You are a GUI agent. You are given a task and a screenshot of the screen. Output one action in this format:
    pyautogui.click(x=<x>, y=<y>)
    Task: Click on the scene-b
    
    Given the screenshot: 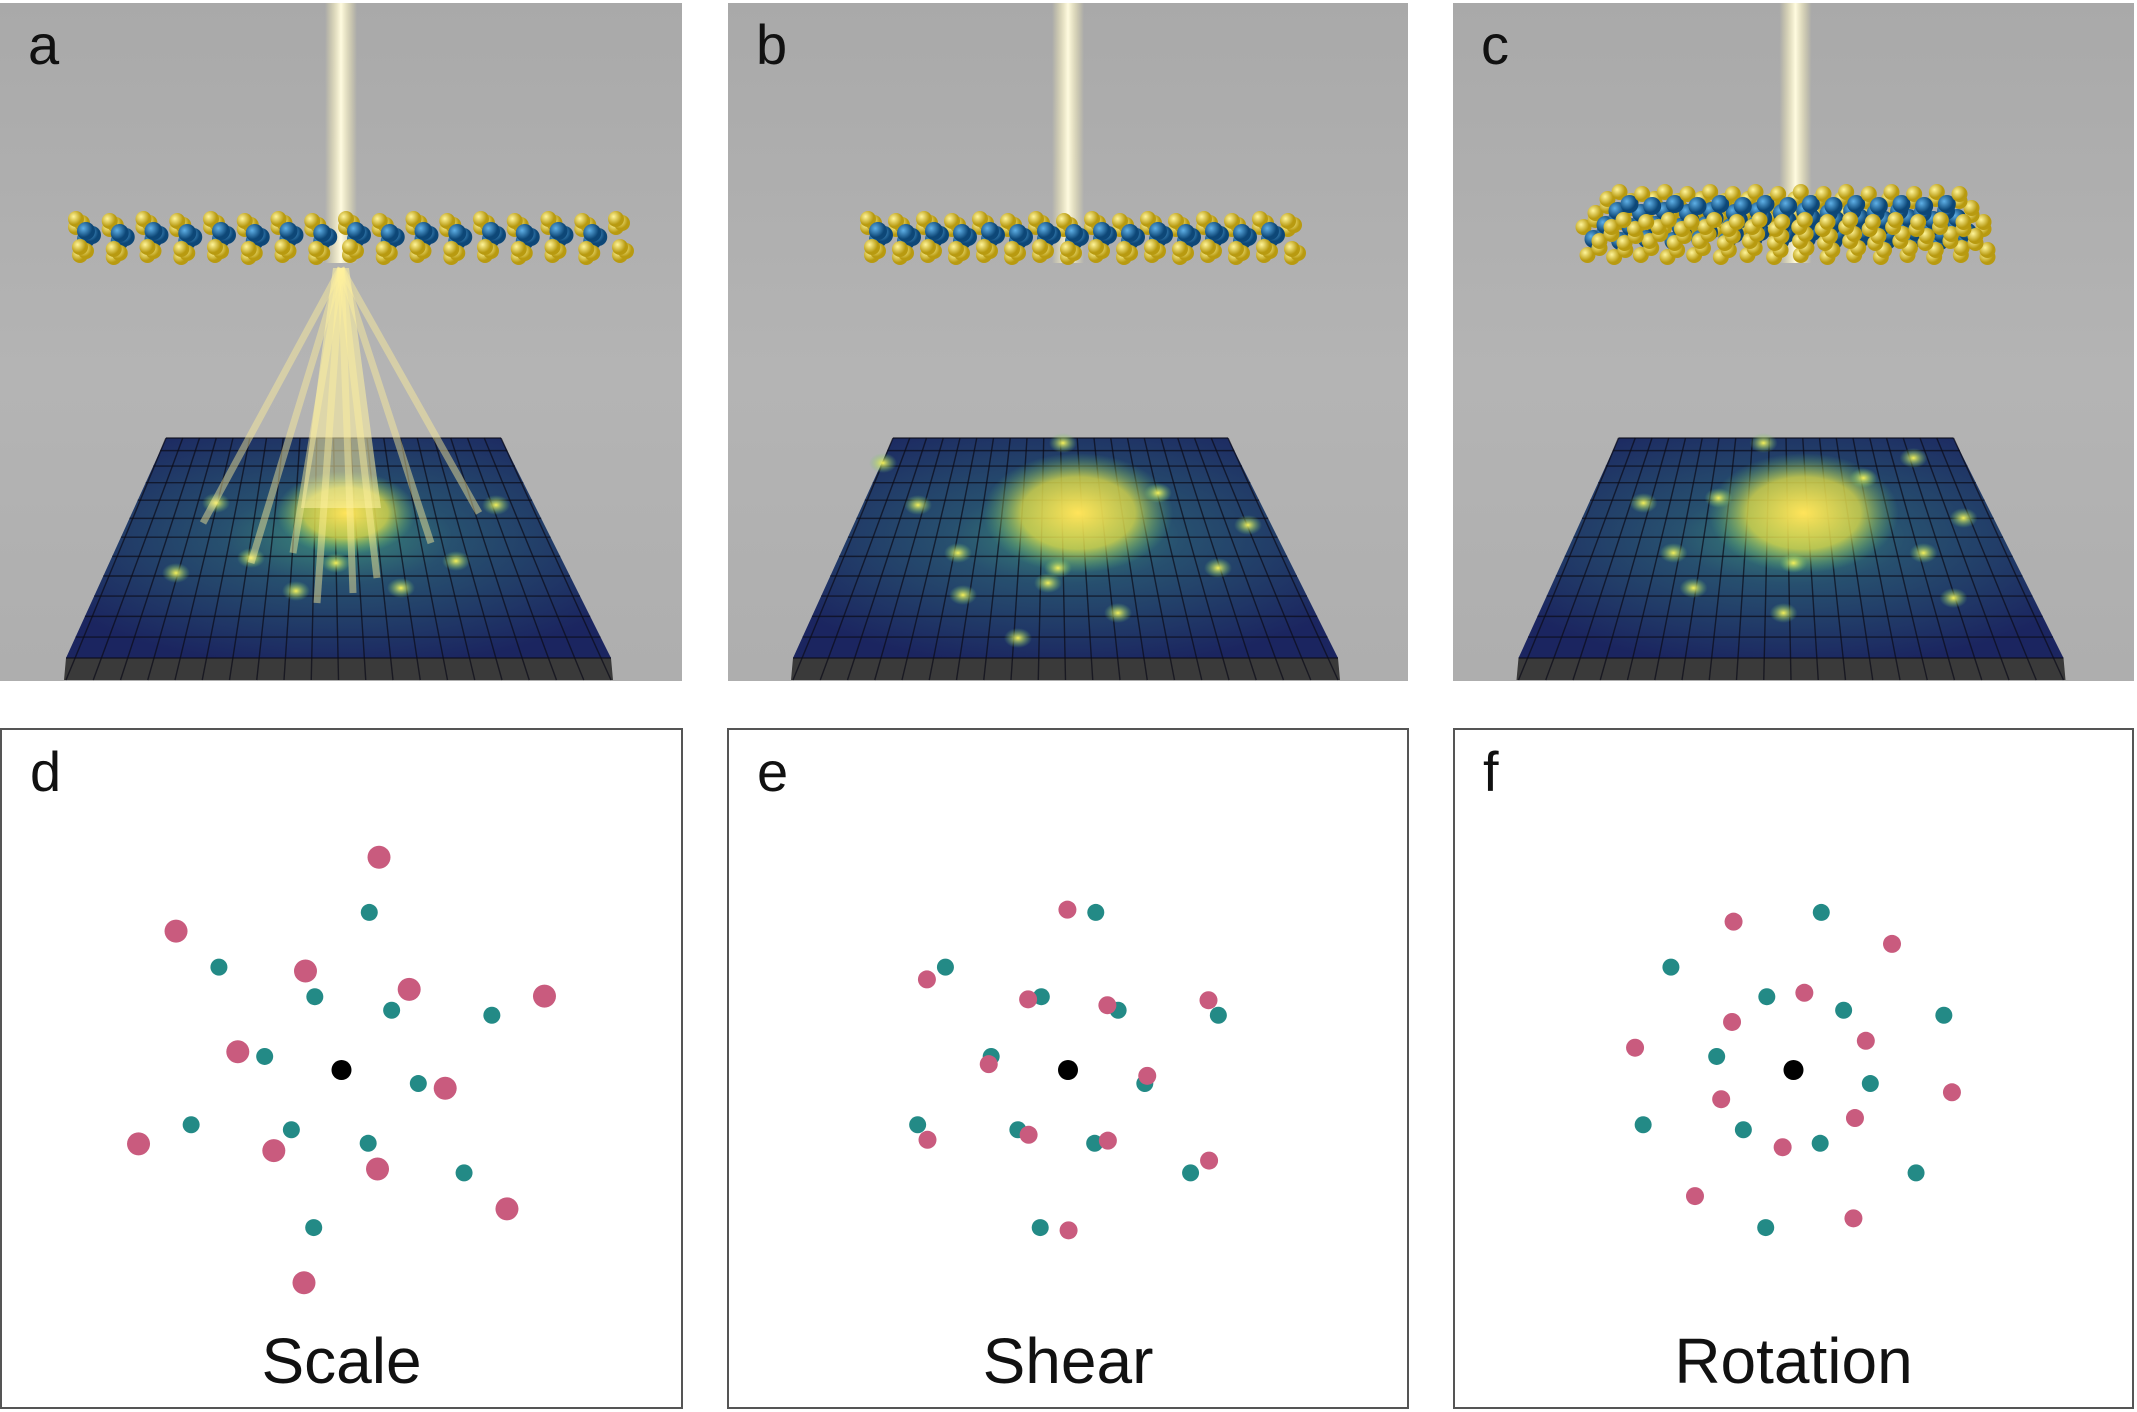 What is the action you would take?
    pyautogui.click(x=1065, y=342)
    